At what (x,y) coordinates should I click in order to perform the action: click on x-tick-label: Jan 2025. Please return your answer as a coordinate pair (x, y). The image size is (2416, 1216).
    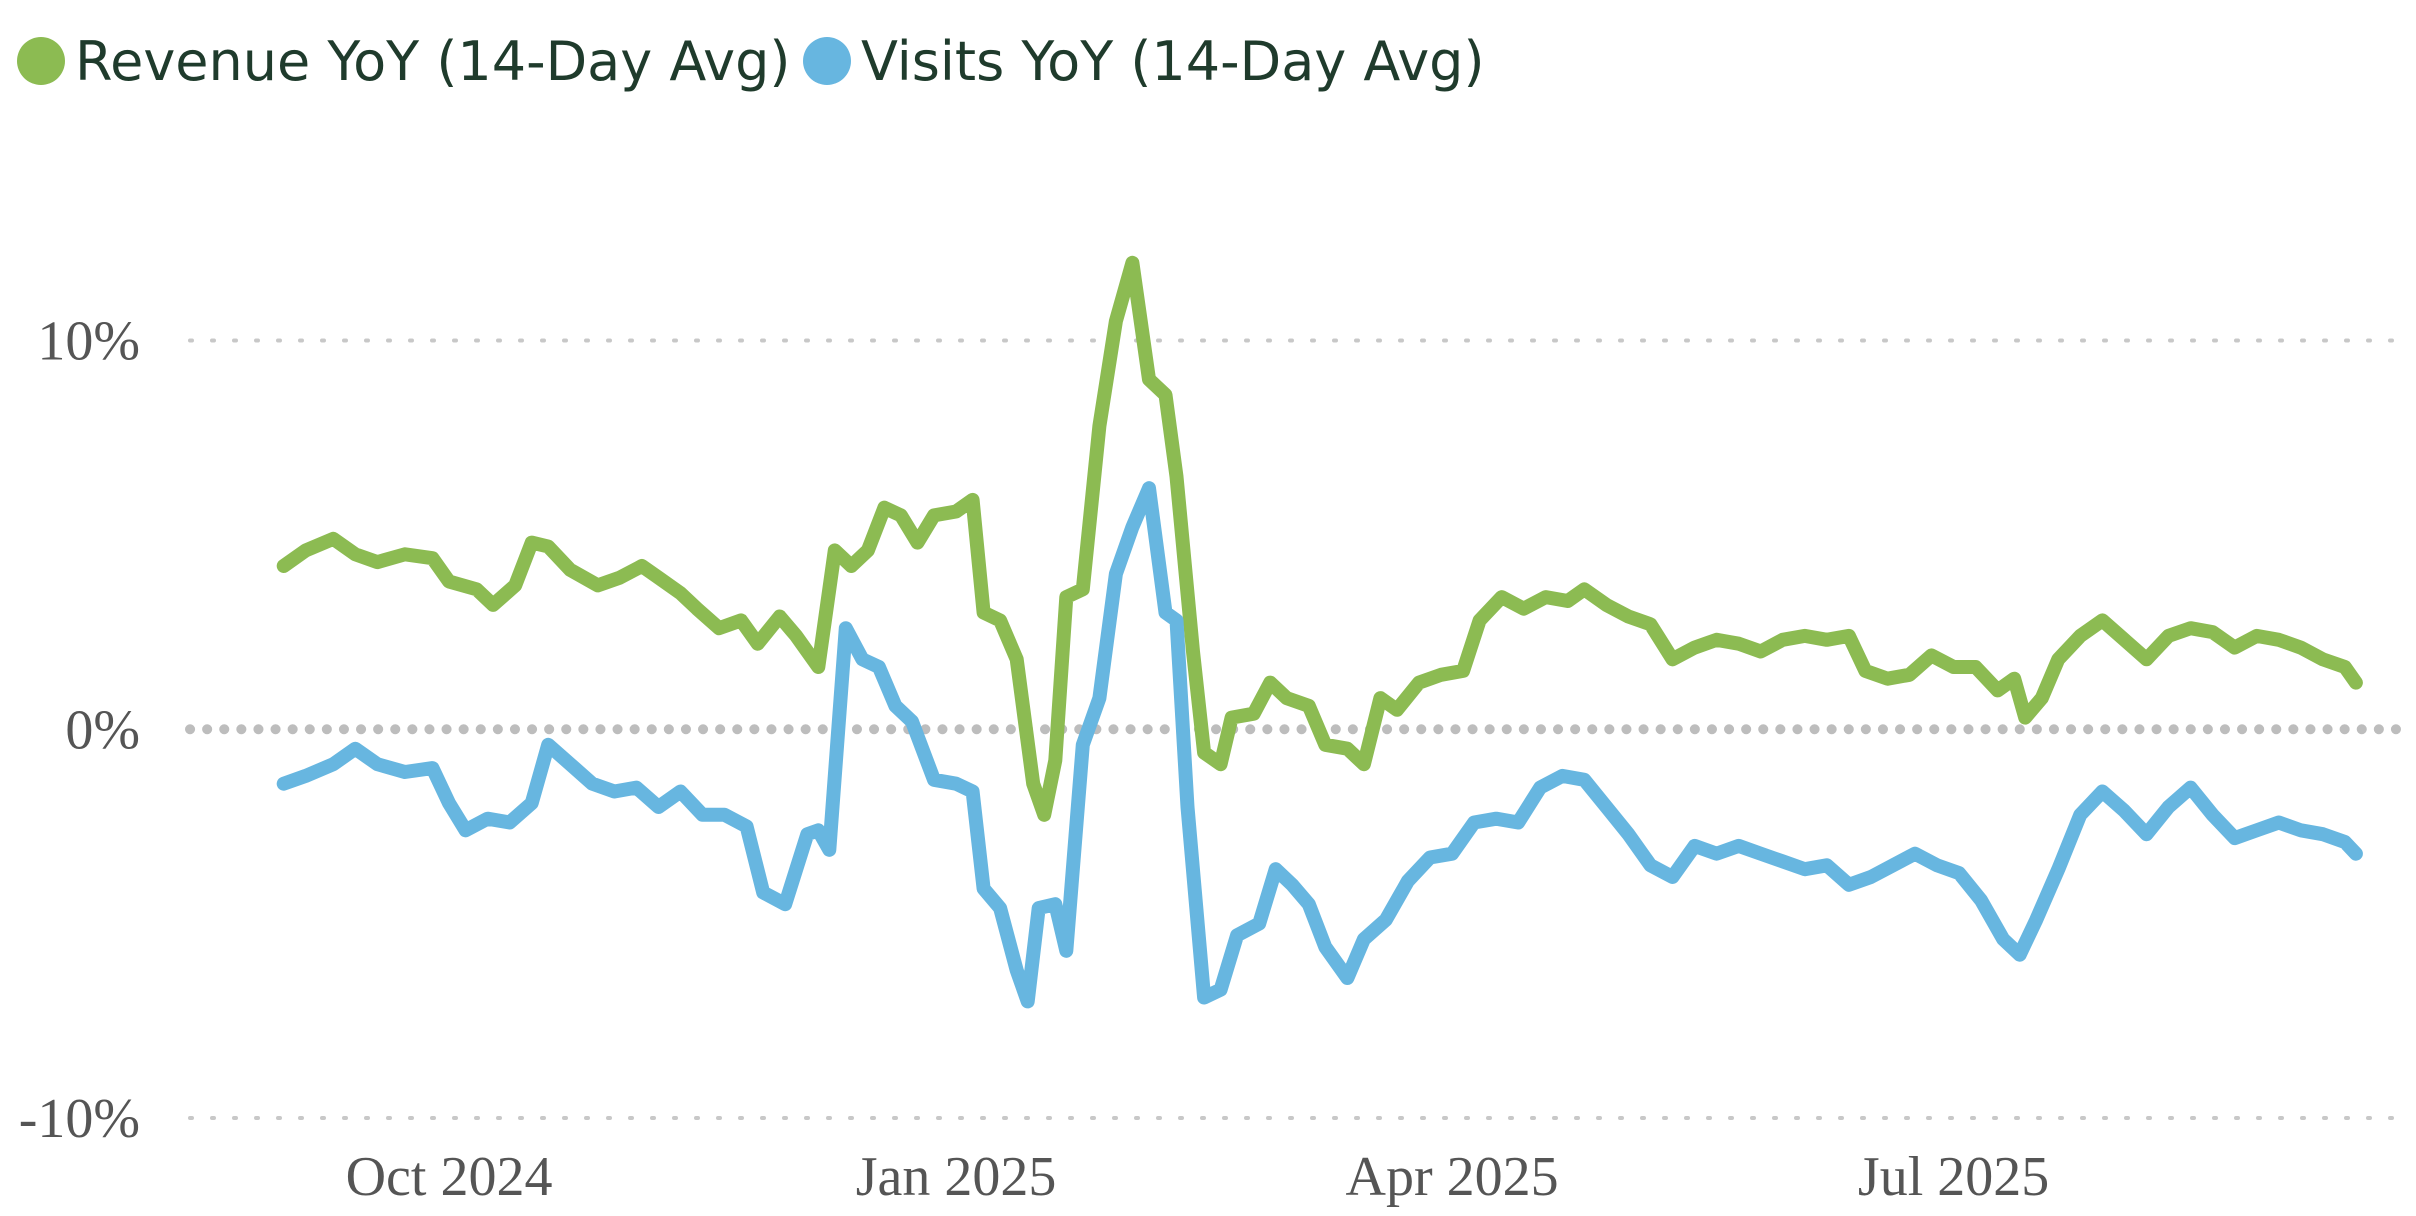
    Looking at the image, I should click on (956, 1177).